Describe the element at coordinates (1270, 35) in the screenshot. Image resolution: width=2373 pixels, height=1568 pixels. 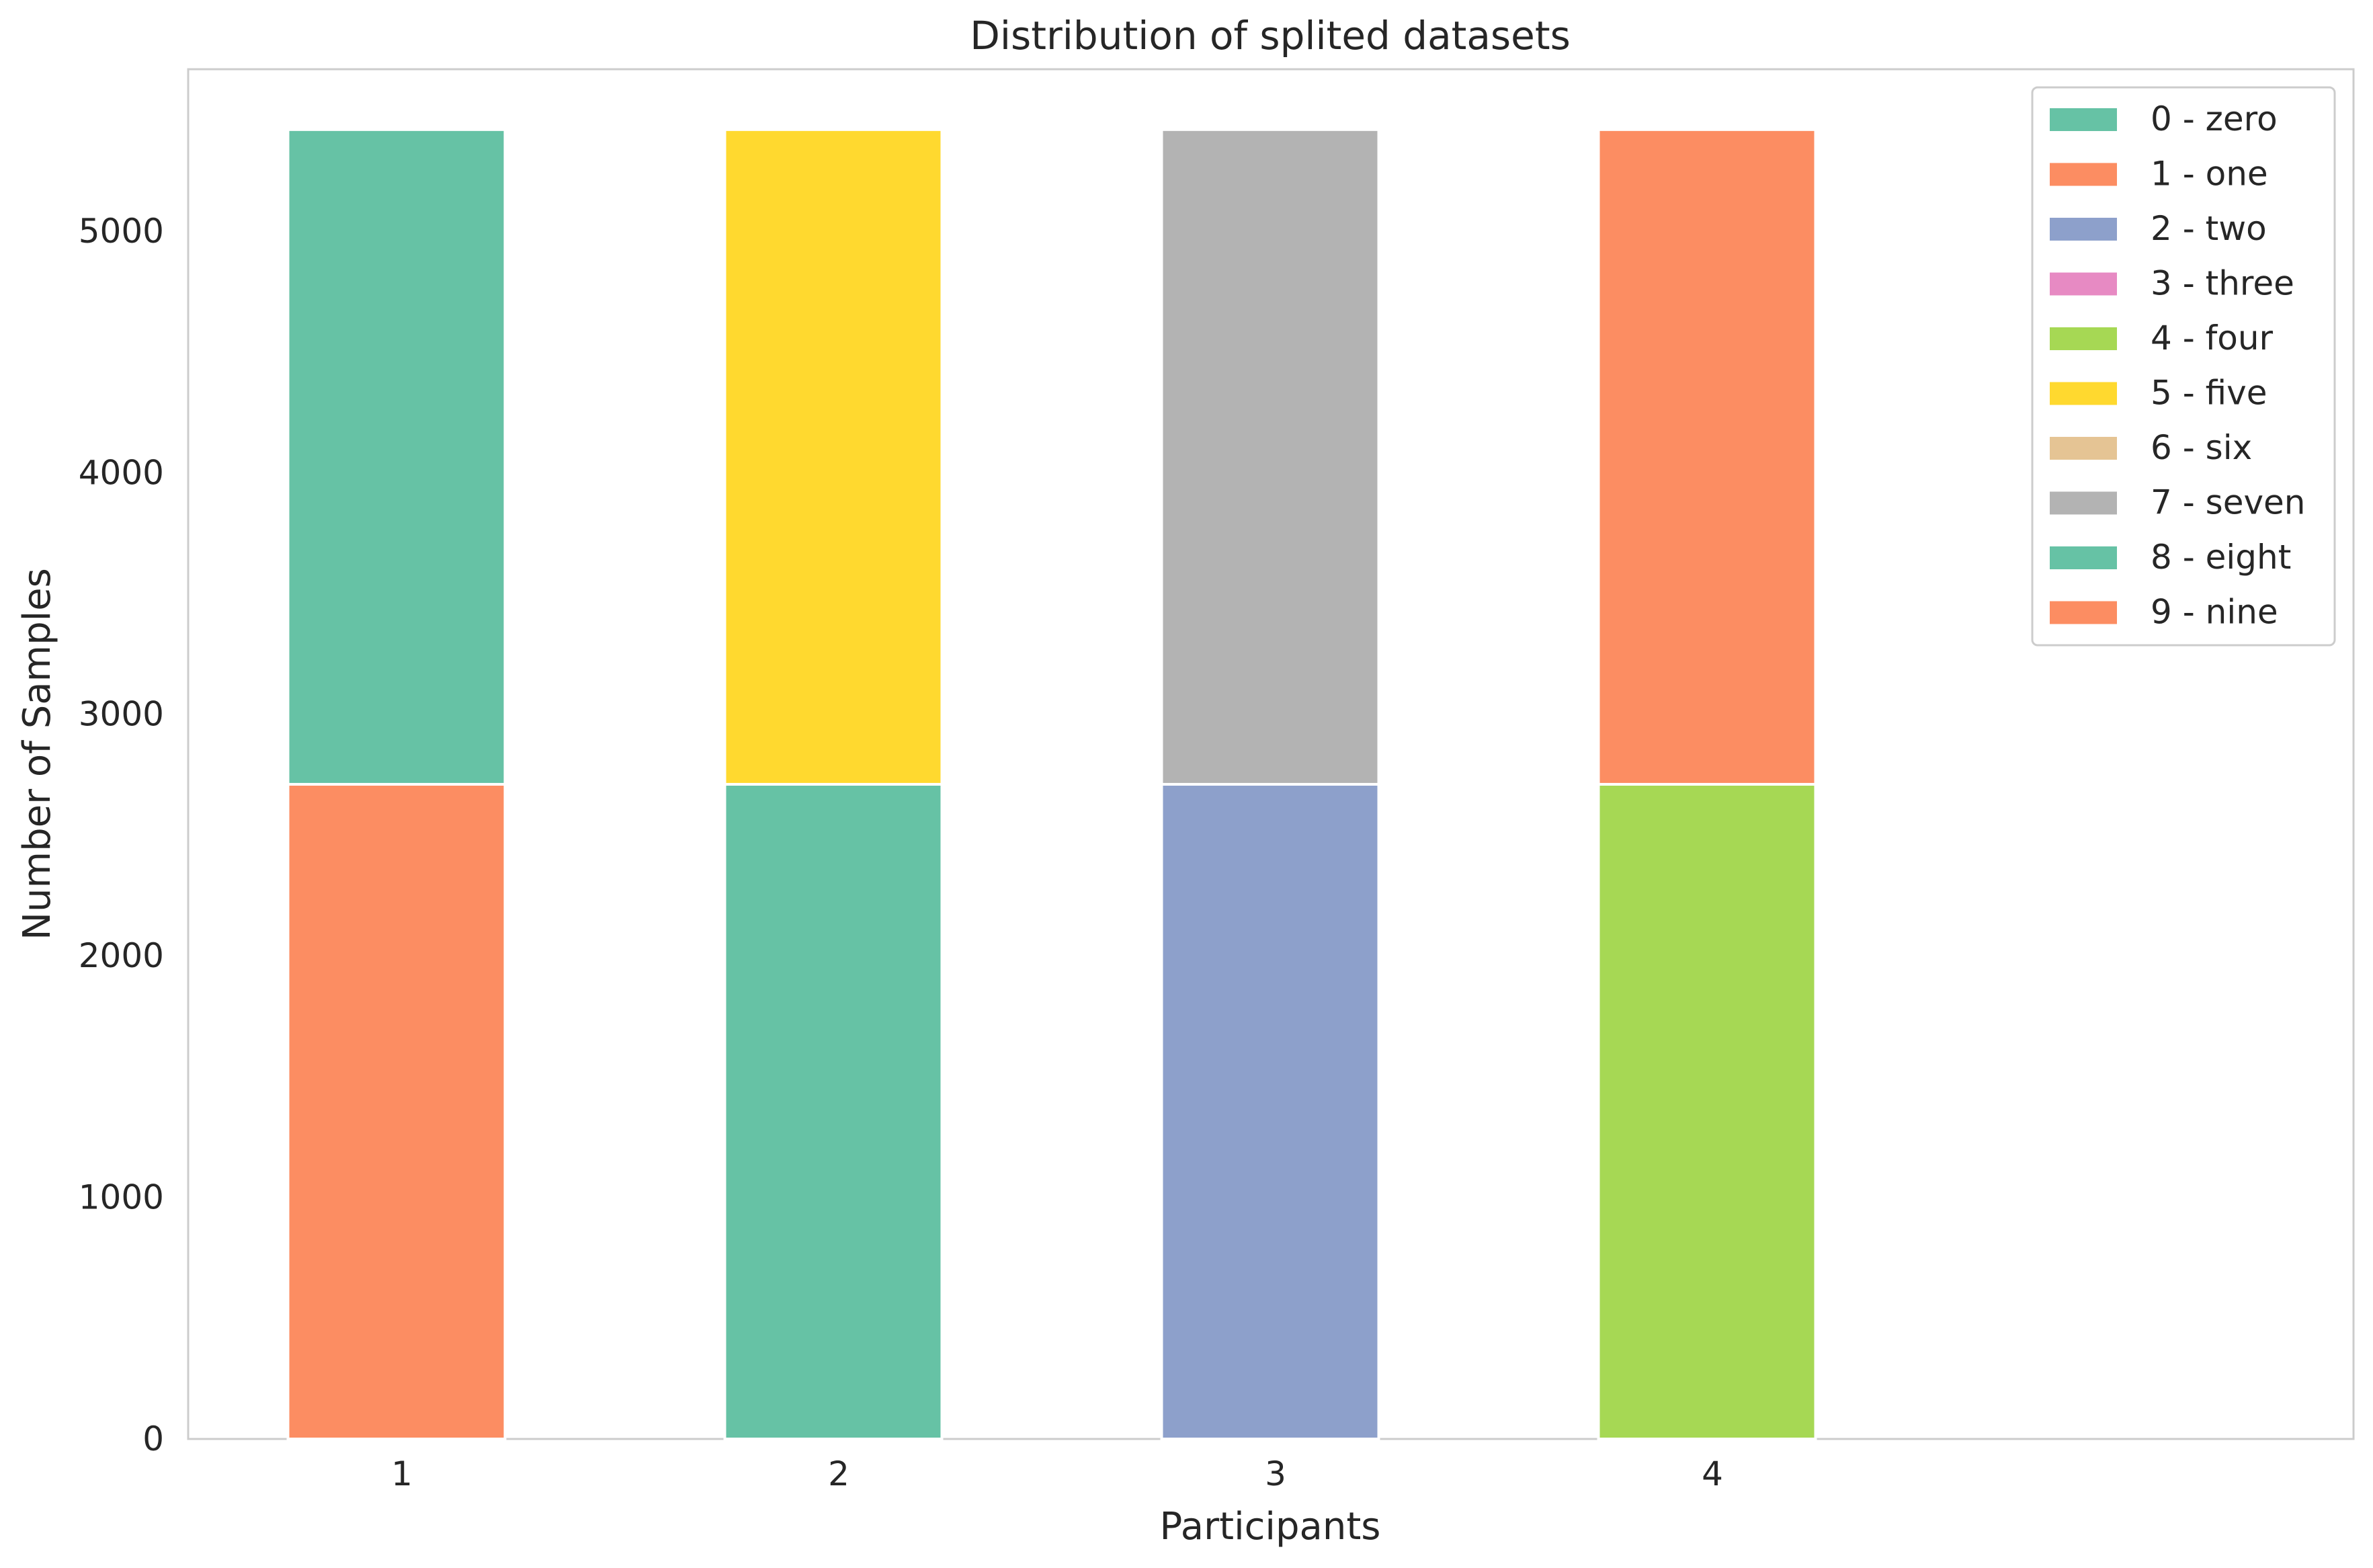
I see `chart-title: Distribution of splited datasets` at that location.